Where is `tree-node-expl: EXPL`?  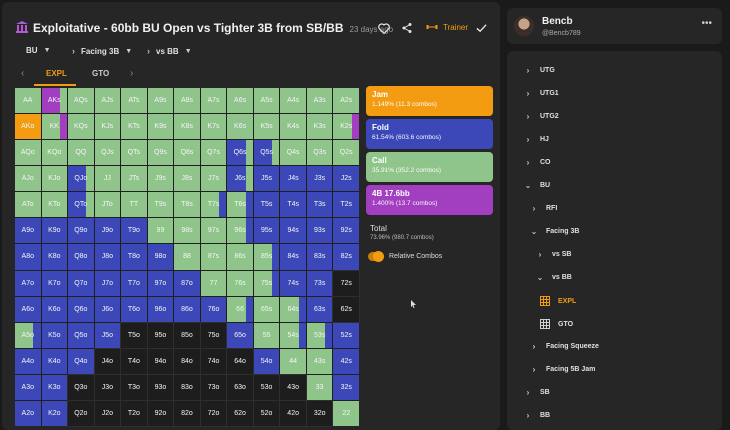 tree-node-expl: EXPL is located at coordinates (558, 301).